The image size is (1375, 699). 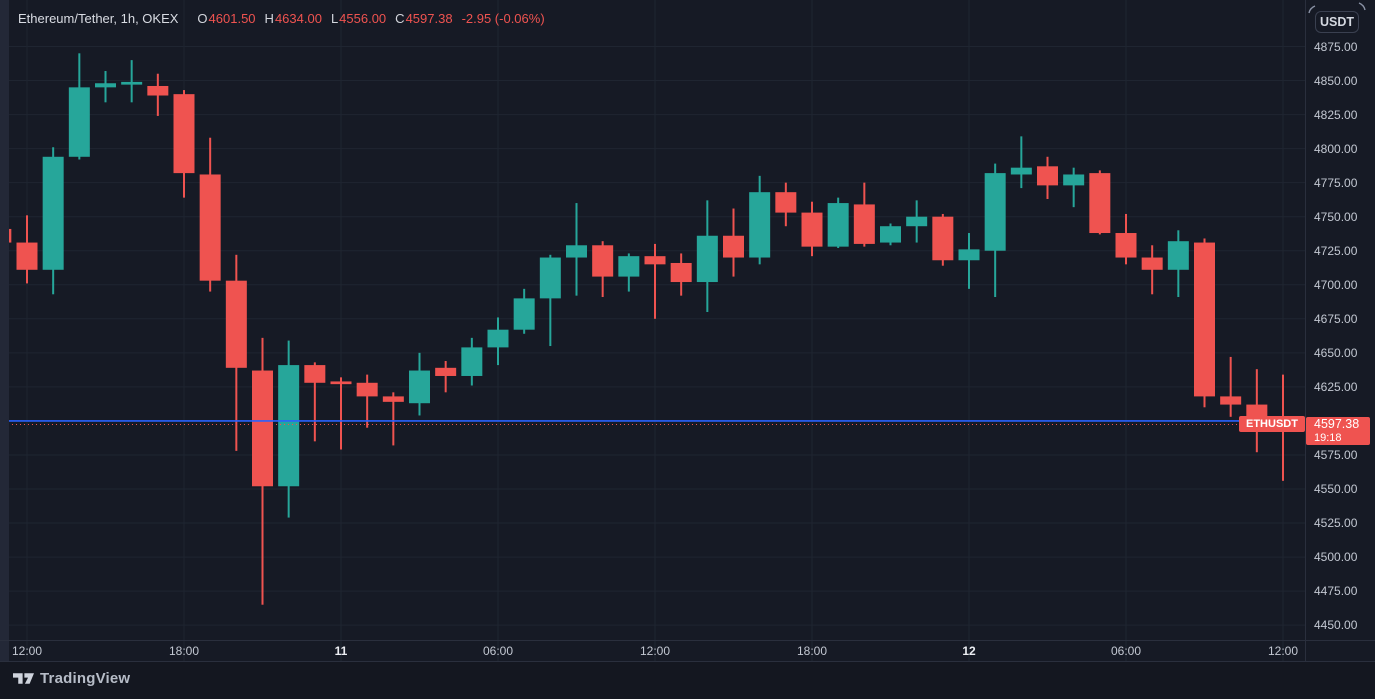 I want to click on ohlc-key: H, so click(x=269, y=18).